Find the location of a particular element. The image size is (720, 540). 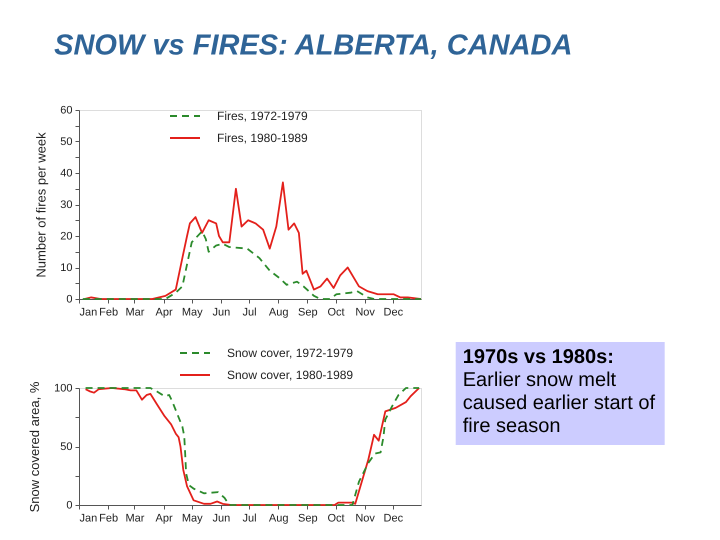

text: 1970s vs 1980s: is located at coordinates (538, 357).